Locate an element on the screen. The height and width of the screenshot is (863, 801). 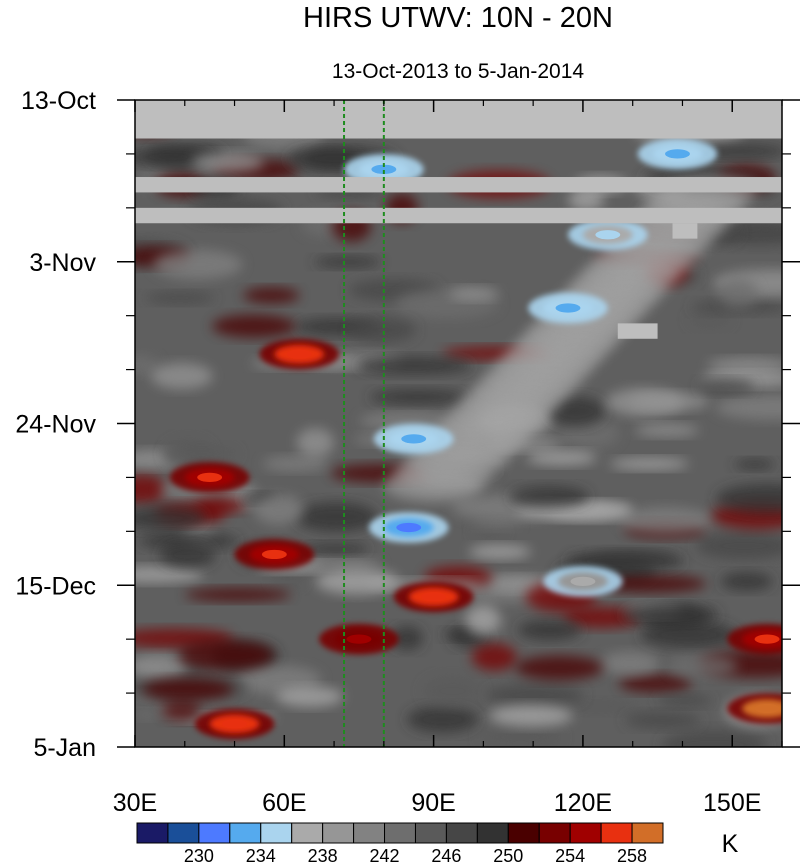
y-tick-label: 24-Nov is located at coordinates (55, 425).